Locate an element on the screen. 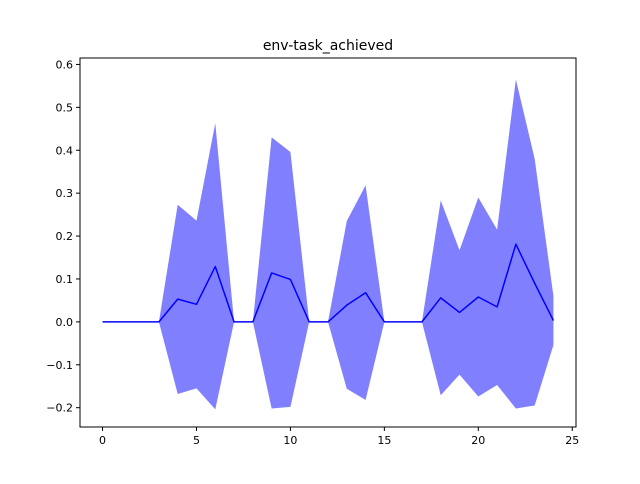  x-tick-label: 25 is located at coordinates (572, 440).